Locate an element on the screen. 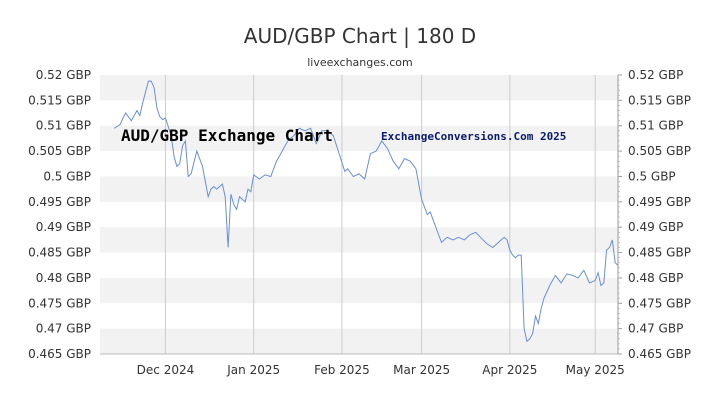 The image size is (720, 405). y-tick-label-left: 0.475 GBP is located at coordinates (59, 303).